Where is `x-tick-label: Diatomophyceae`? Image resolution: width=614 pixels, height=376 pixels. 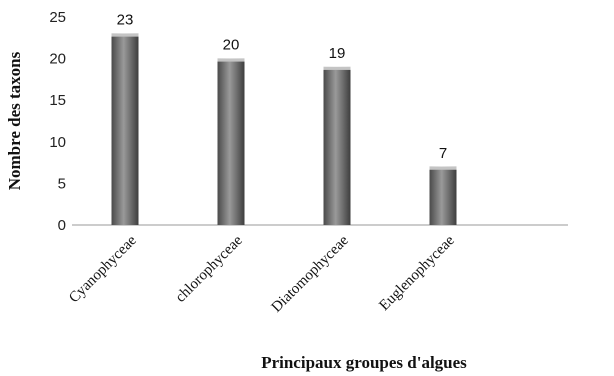
x-tick-label: Diatomophyceae is located at coordinates (310, 273).